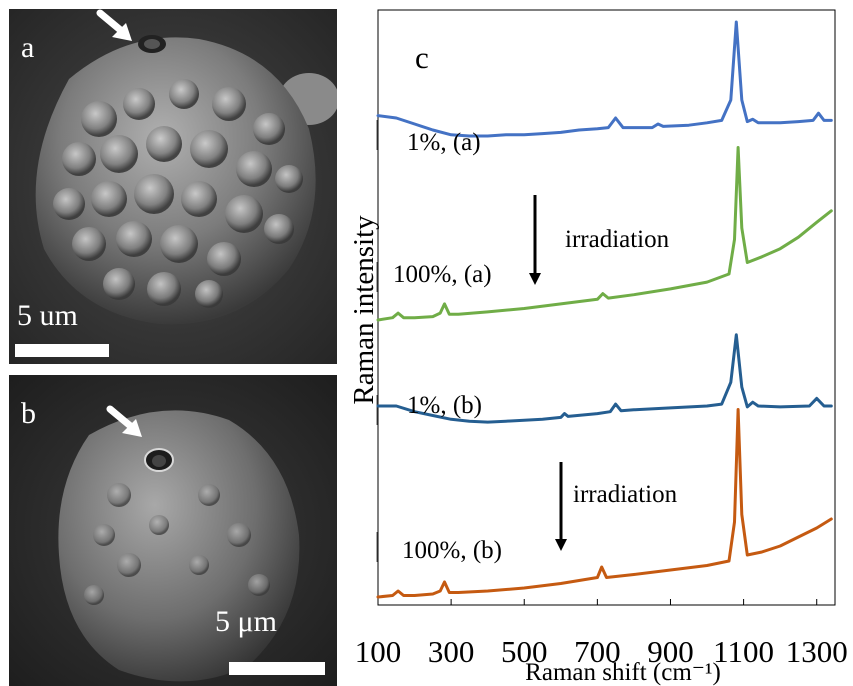 The height and width of the screenshot is (686, 853). What do you see at coordinates (452, 550) in the screenshot?
I see `series-label: 100%, (b)` at bounding box center [452, 550].